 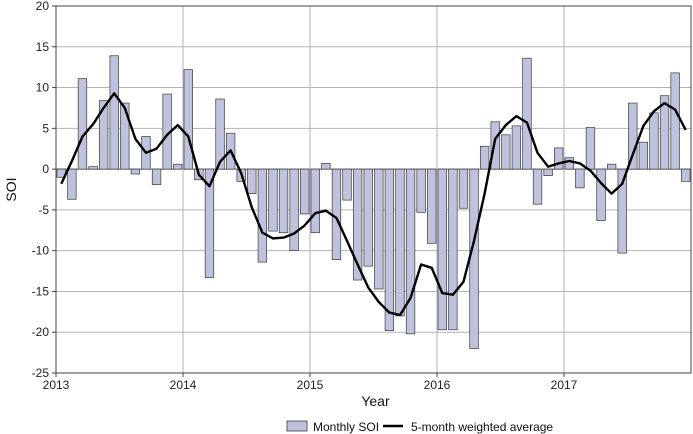 What do you see at coordinates (43, 47) in the screenshot?
I see `y-tick-label: 15` at bounding box center [43, 47].